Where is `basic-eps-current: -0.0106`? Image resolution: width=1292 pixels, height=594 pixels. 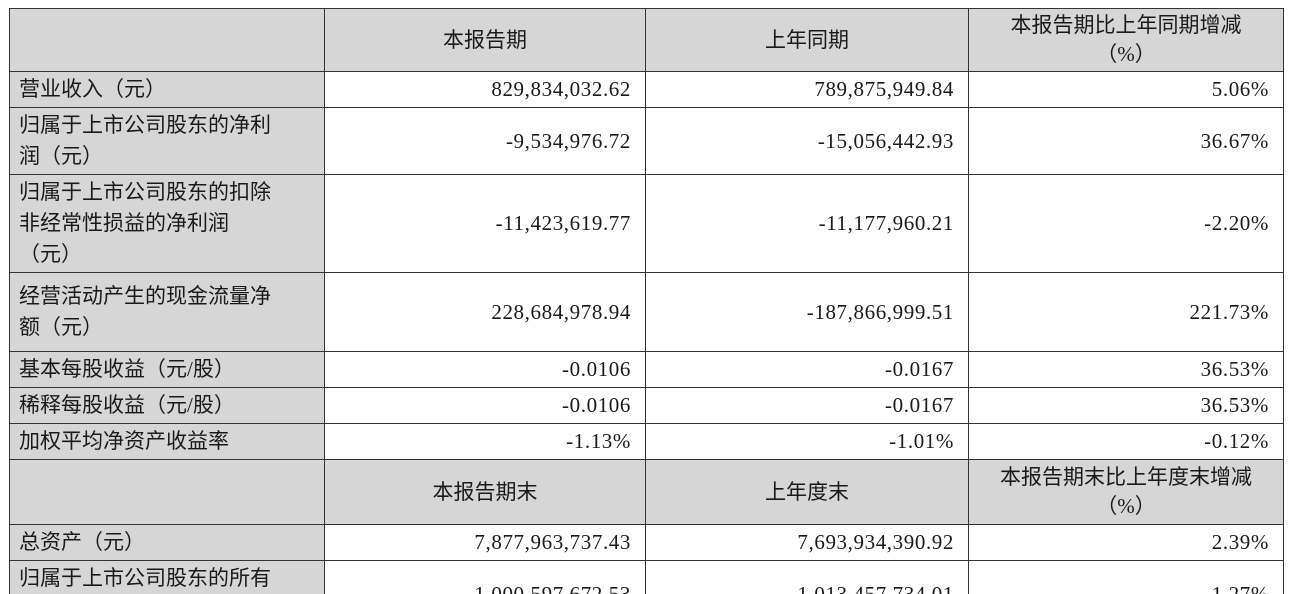
basic-eps-current: -0.0106 is located at coordinates (485, 369).